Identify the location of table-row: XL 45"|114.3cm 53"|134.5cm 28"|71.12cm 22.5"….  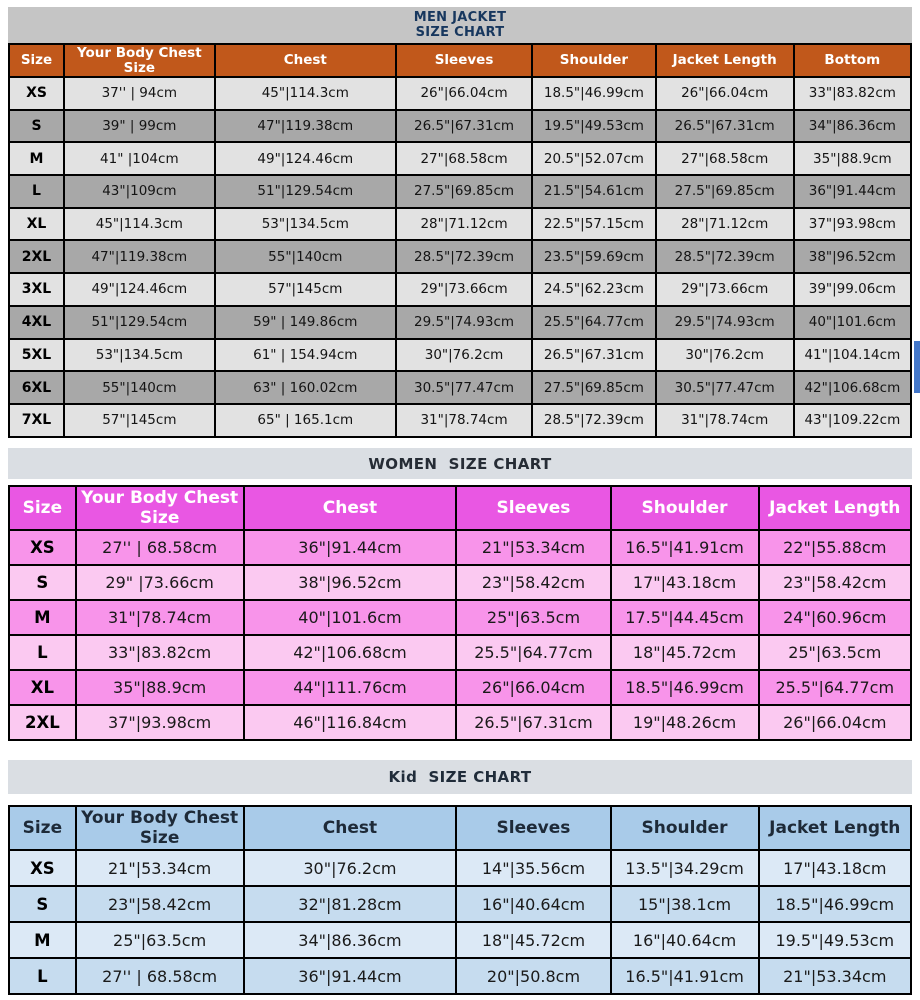
(460, 224).